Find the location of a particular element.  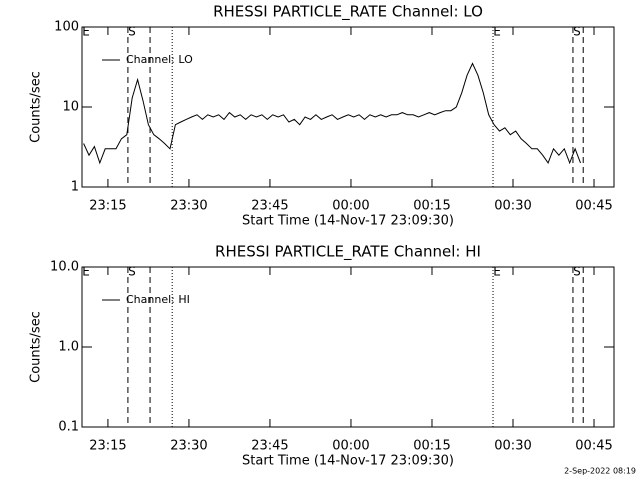

chart-title: RHESSI PARTICLE_RATE Channel: HI is located at coordinates (348, 252).